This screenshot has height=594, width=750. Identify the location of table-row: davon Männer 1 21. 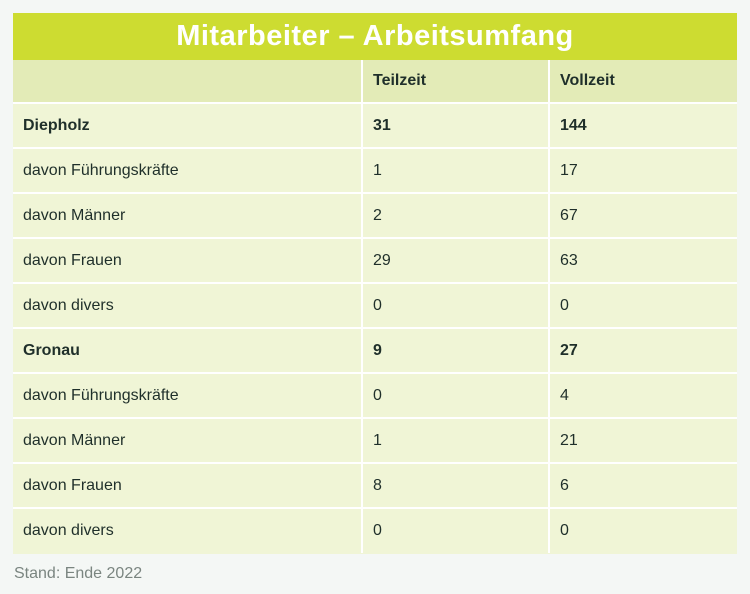
(375, 441).